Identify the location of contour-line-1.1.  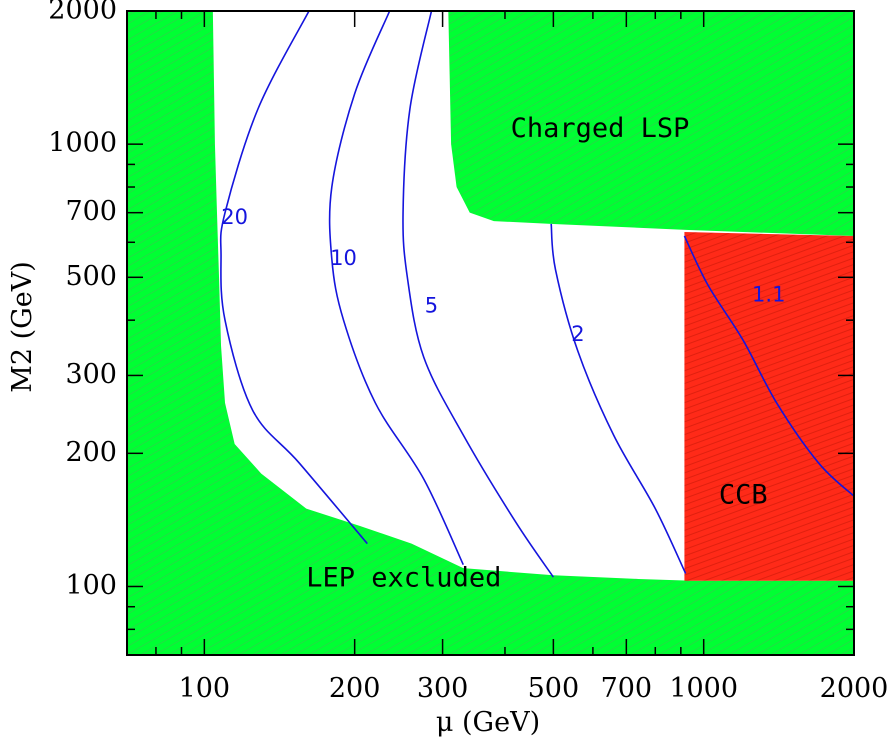
(768, 366).